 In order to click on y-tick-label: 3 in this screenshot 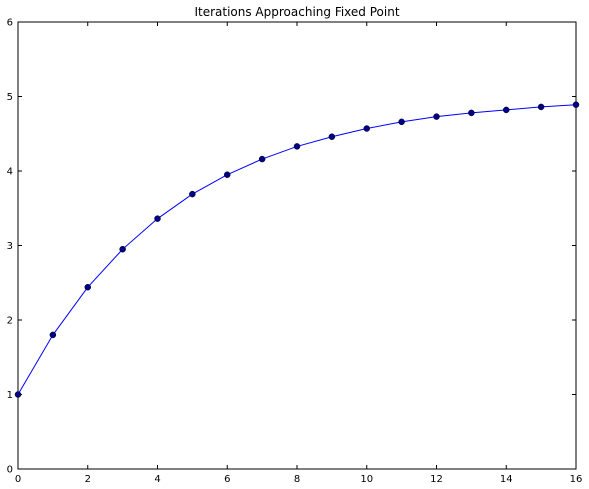, I will do `click(10, 246)`.